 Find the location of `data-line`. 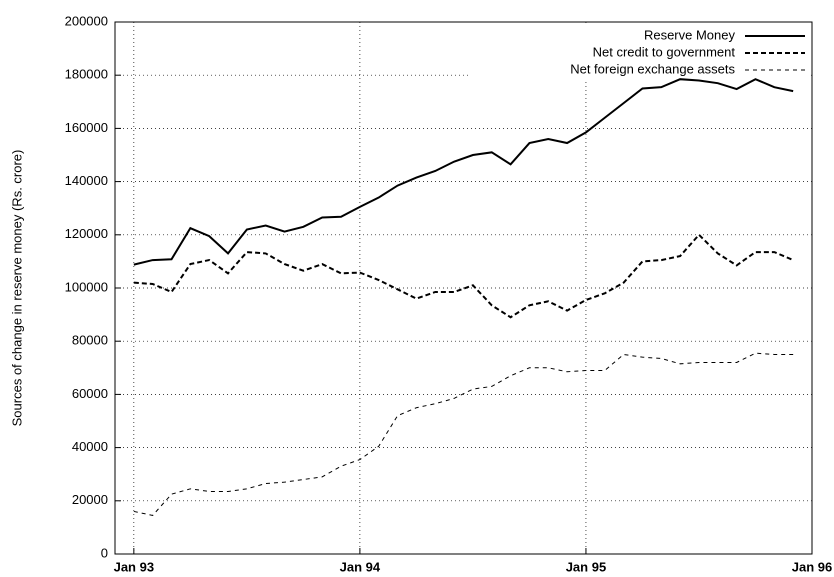

data-line is located at coordinates (463, 276).